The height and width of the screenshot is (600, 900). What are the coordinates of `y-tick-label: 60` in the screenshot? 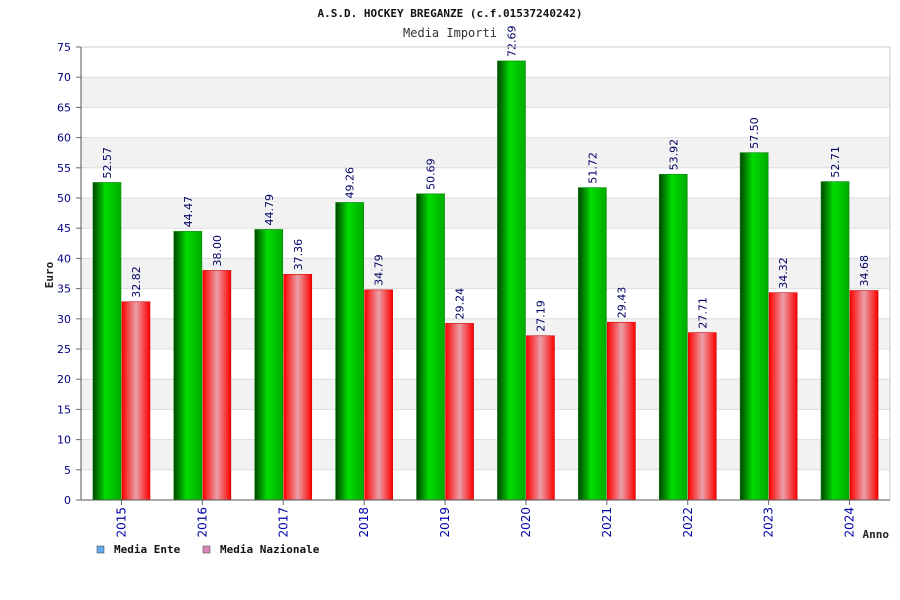 It's located at (64, 138).